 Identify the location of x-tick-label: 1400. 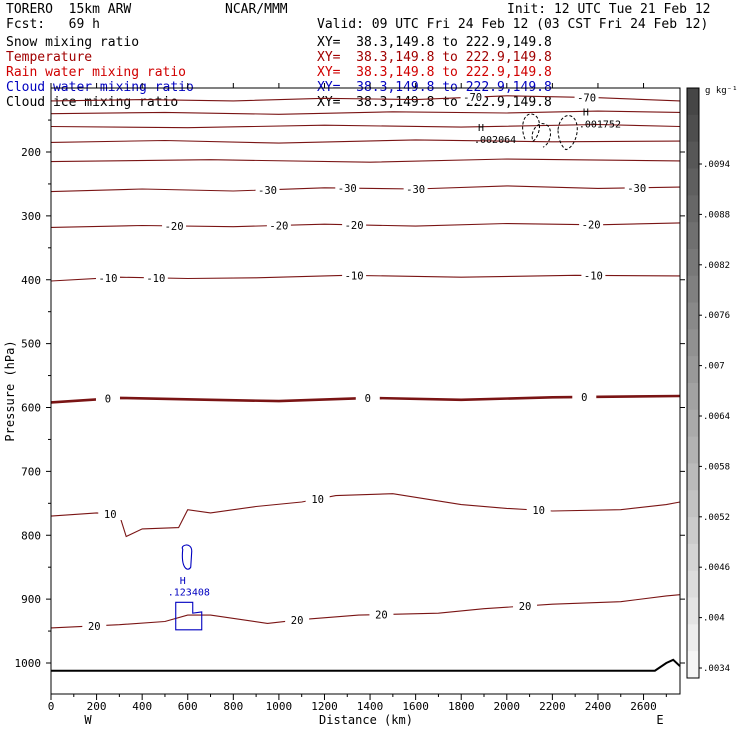
(370, 706).